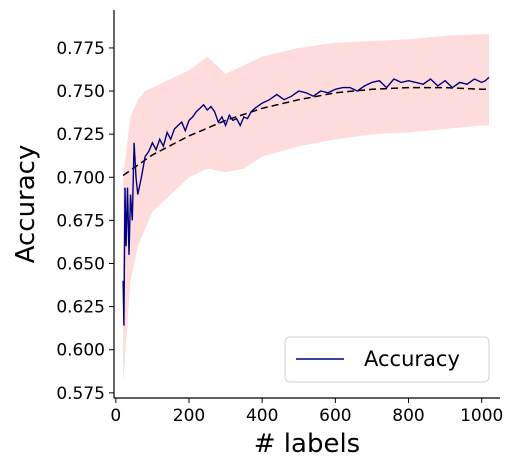 This screenshot has height=468, width=512. I want to click on x-tick-label: 800, so click(408, 416).